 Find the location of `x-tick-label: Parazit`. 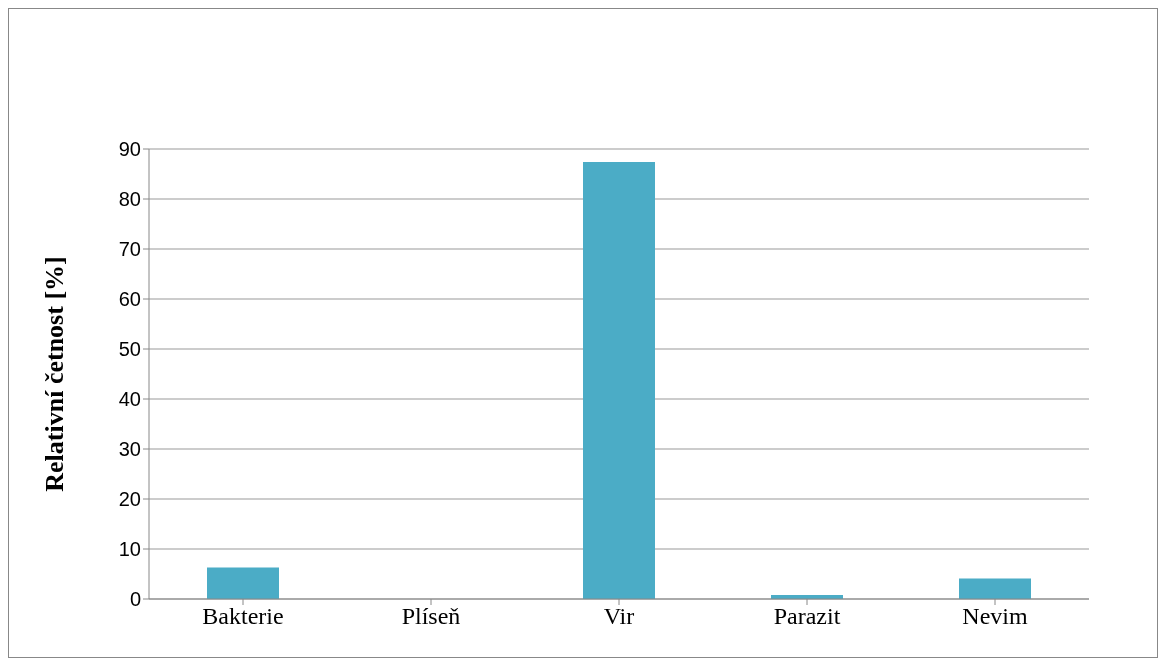

x-tick-label: Parazit is located at coordinates (807, 616).